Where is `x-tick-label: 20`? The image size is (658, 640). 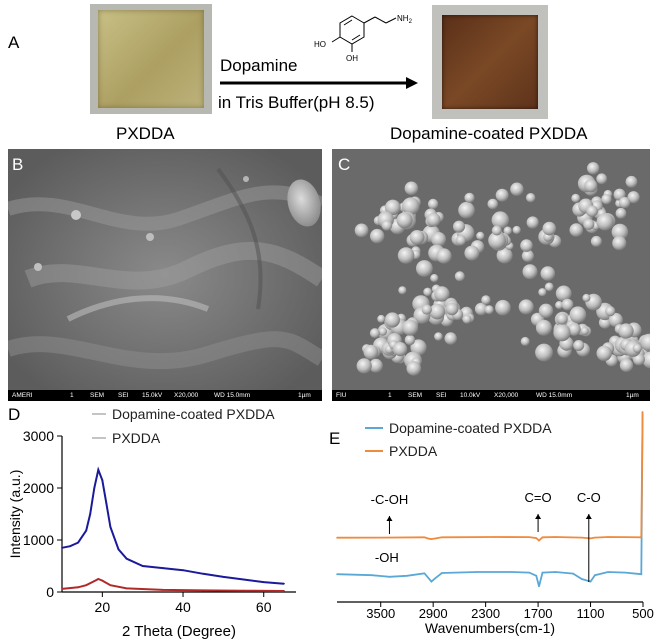 x-tick-label: 20 is located at coordinates (103, 607).